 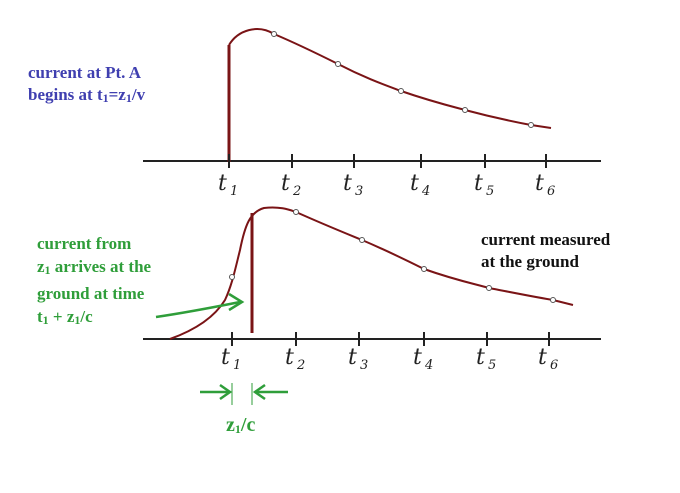 What do you see at coordinates (289, 357) in the screenshot?
I see `bottom-axis-tick-label-2: t` at bounding box center [289, 357].